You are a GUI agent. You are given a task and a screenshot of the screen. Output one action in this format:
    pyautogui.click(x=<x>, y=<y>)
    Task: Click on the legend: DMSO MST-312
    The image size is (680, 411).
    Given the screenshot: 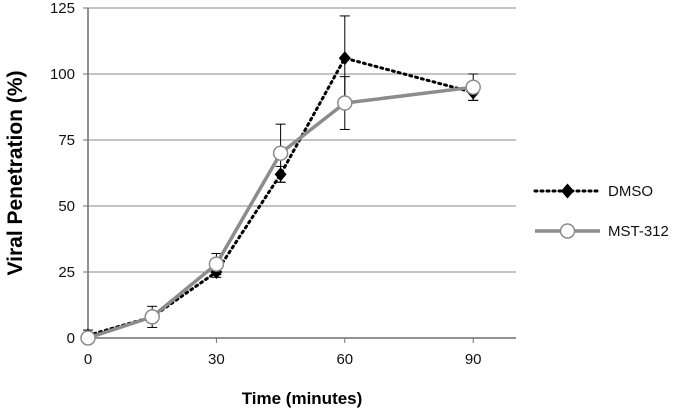 What is the action you would take?
    pyautogui.click(x=601, y=211)
    